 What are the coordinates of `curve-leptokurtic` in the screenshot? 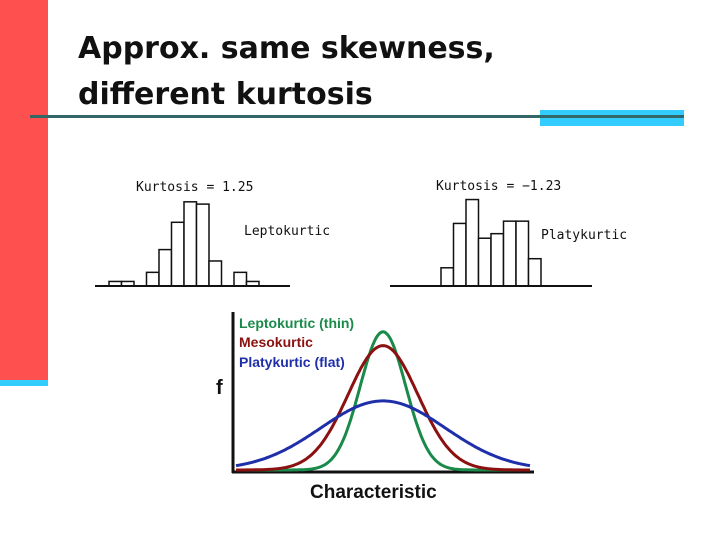 It's located at (383, 401).